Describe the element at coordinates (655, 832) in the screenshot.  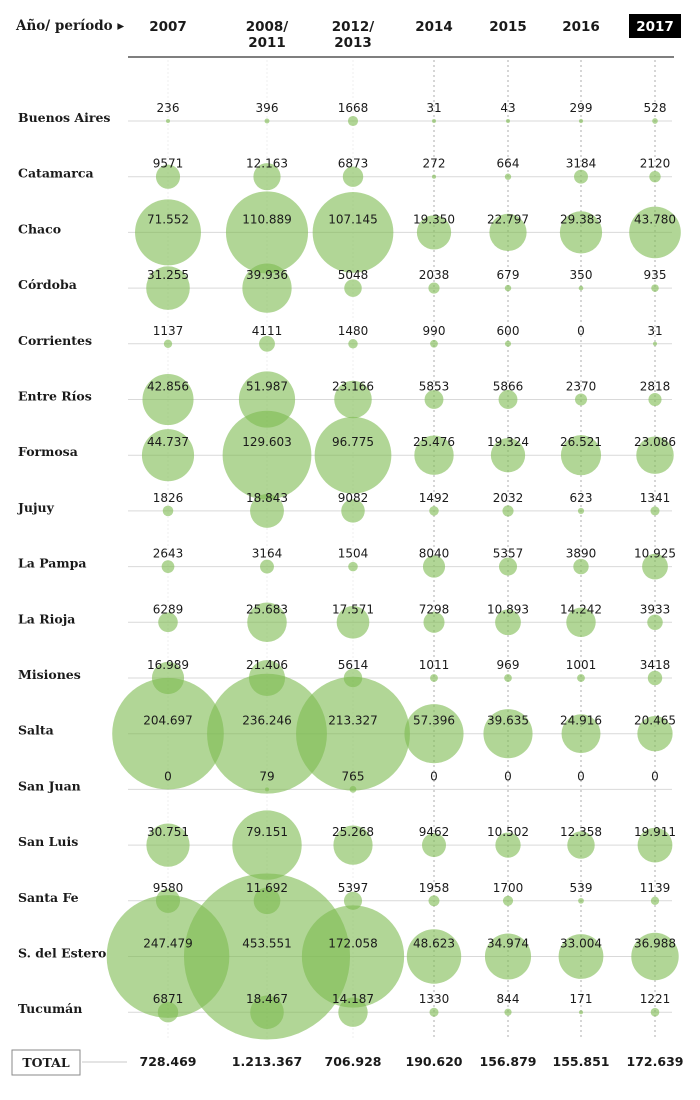
I see `value-label: 19.911` at that location.